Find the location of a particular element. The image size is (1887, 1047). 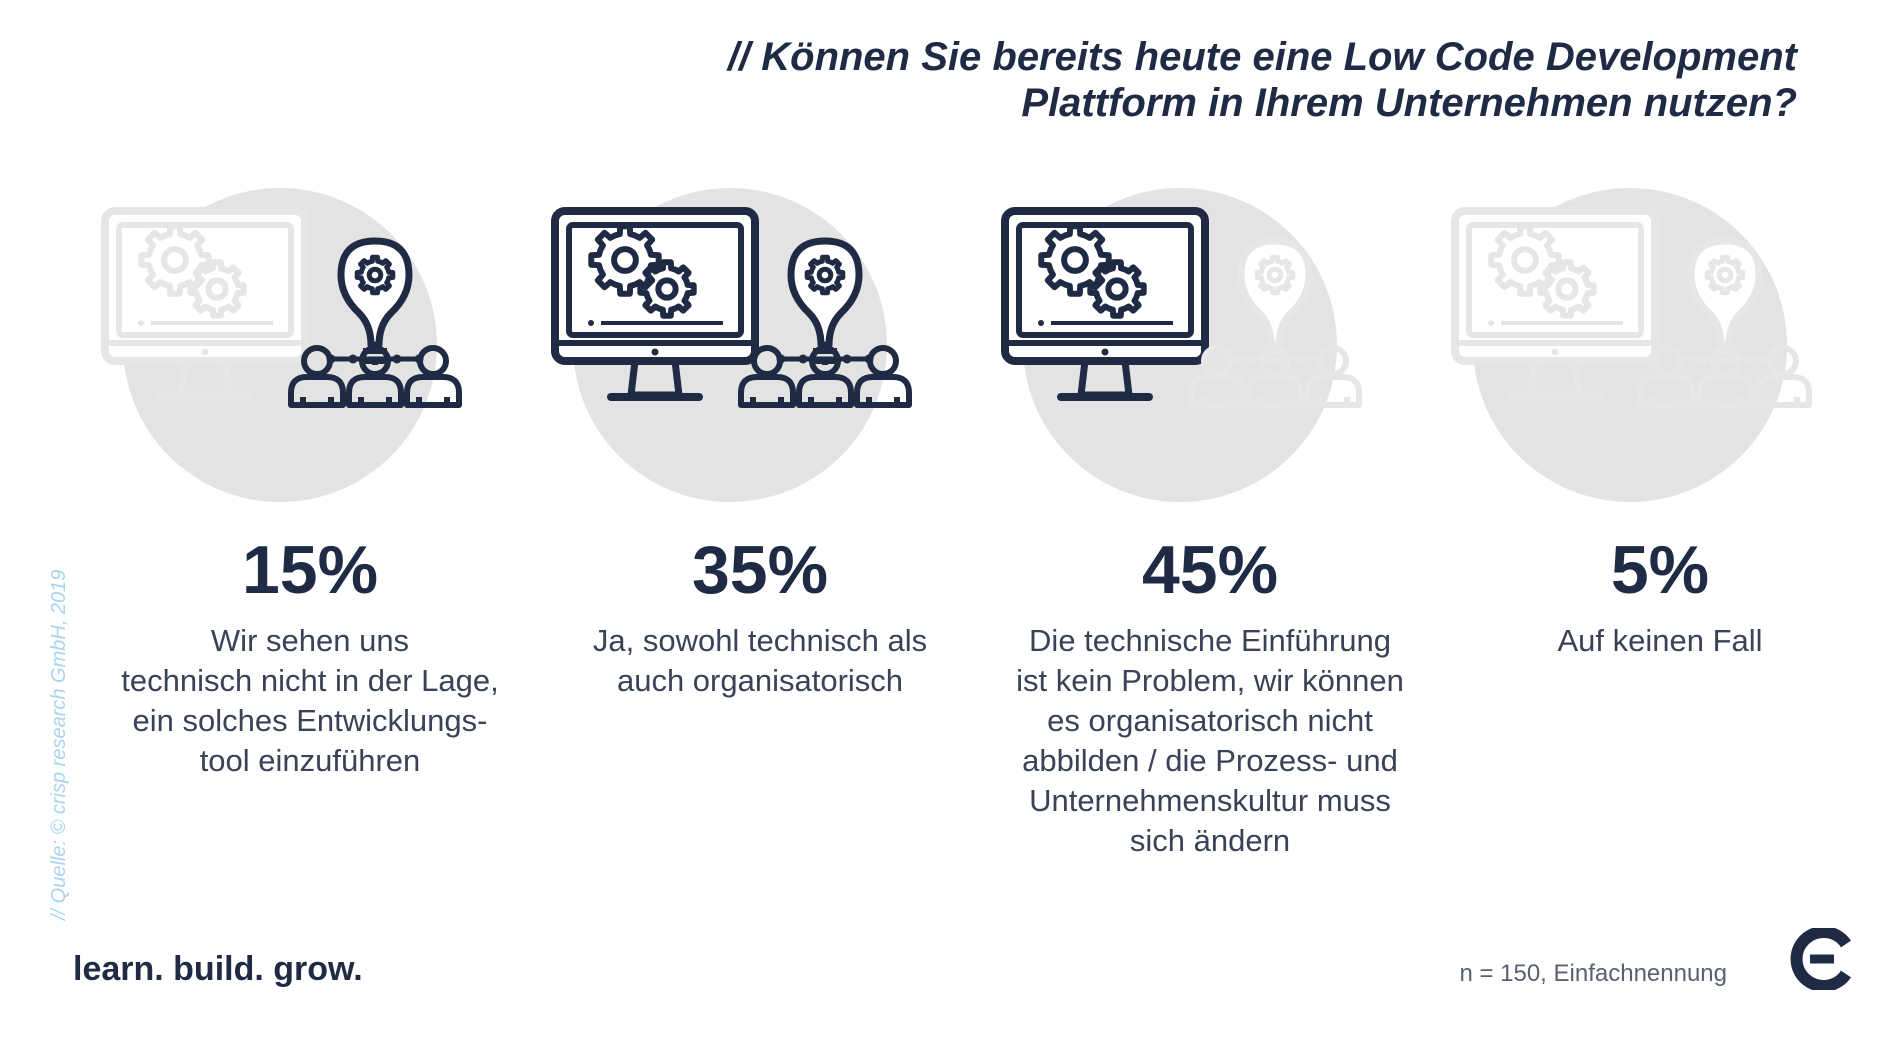

answer-3-illustration is located at coordinates (1181, 345).